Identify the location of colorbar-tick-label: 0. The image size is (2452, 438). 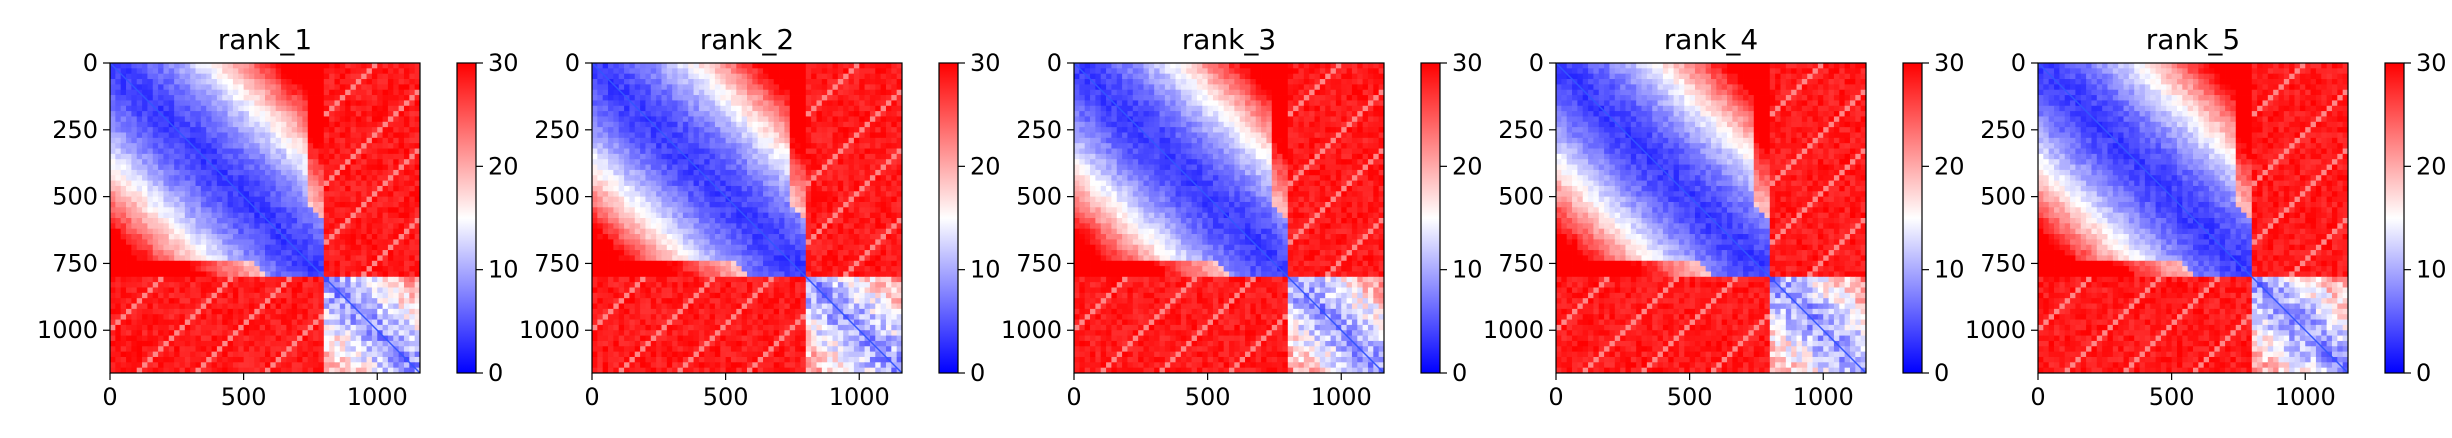
(495, 373).